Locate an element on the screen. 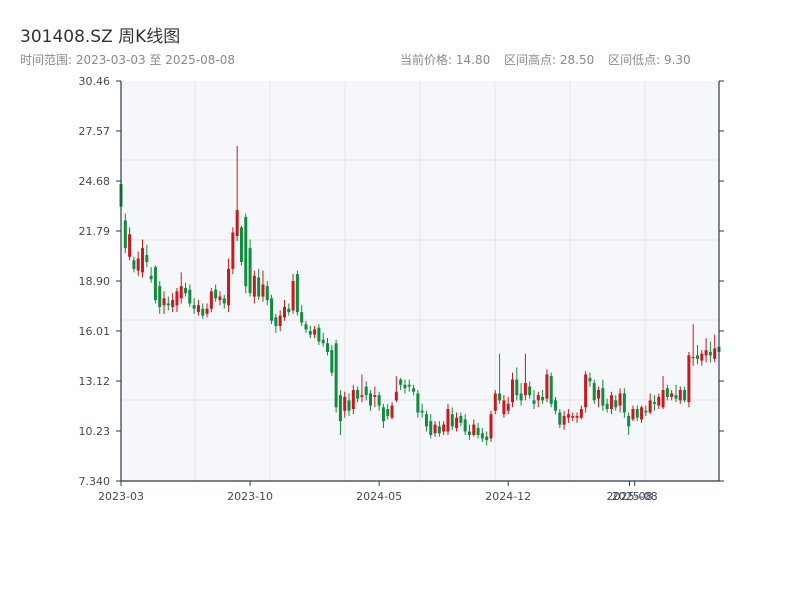  range-high: 区间高点: 28.50 is located at coordinates (549, 60).